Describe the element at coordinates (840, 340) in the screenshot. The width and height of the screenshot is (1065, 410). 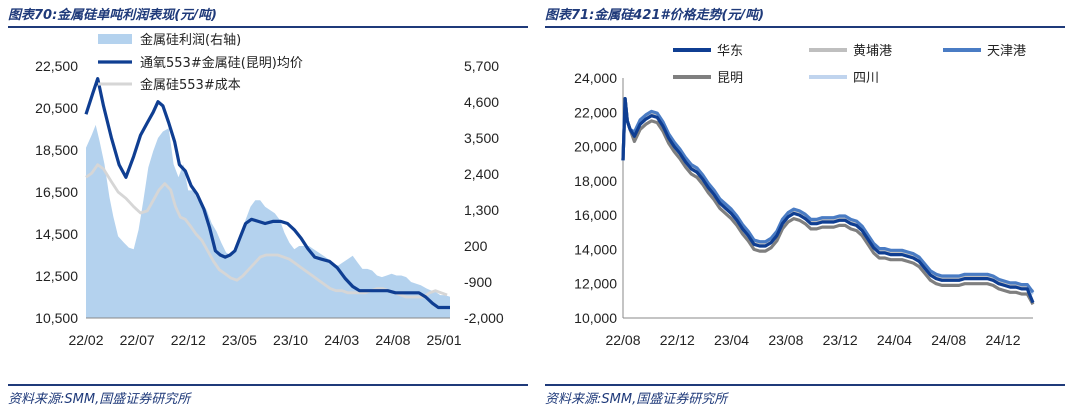
I see `x-tick: 23/12` at that location.